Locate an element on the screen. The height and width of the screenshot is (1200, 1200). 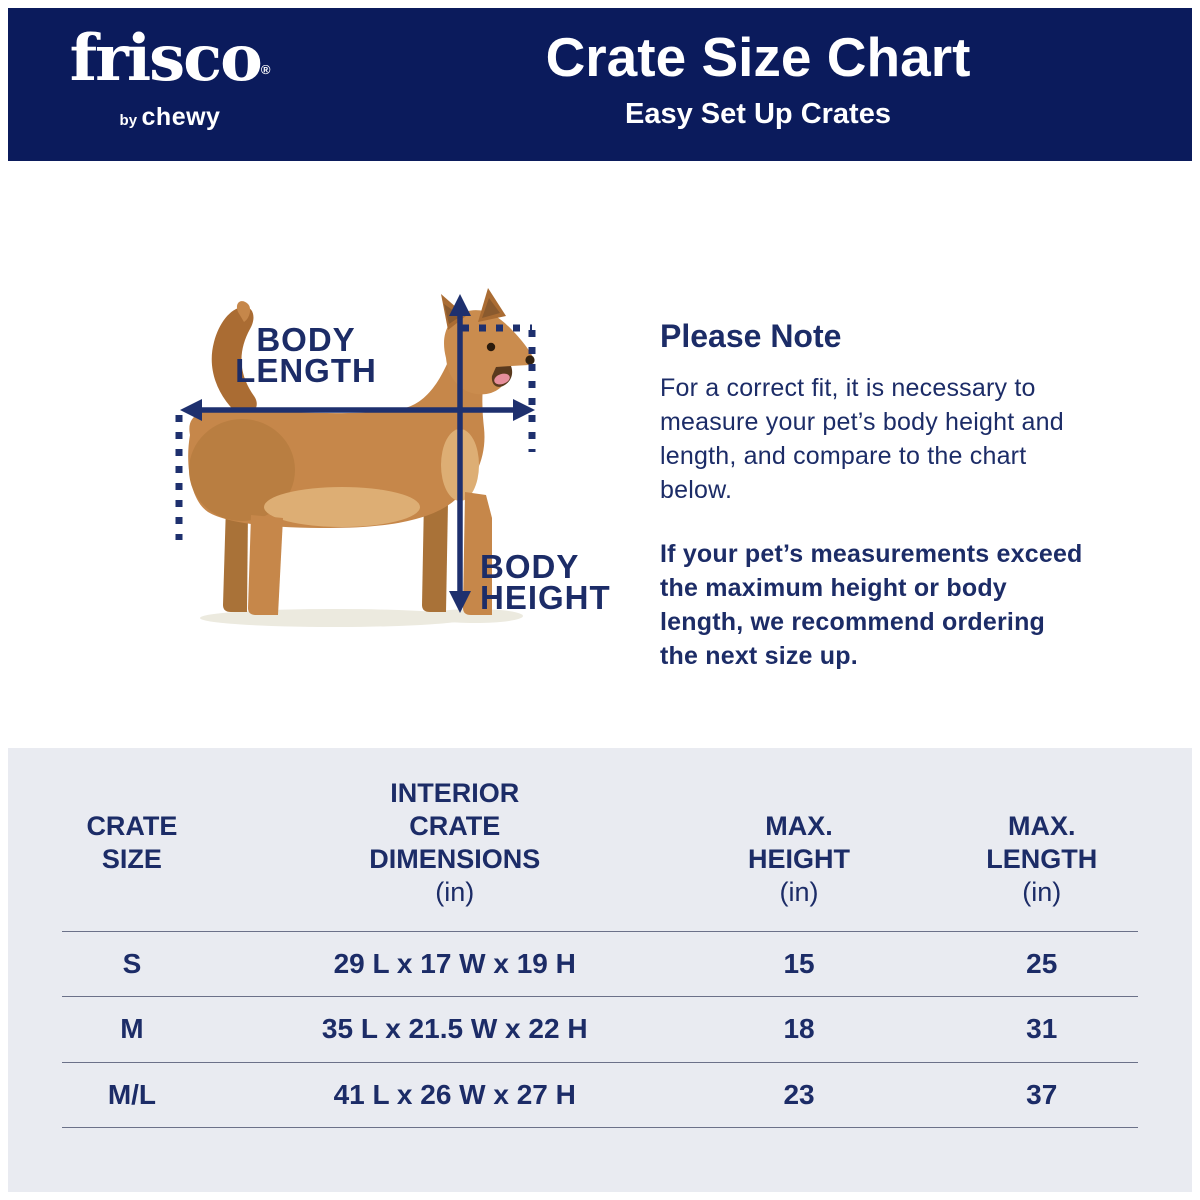
chewy-brand-text: chewy is located at coordinates (181, 117).